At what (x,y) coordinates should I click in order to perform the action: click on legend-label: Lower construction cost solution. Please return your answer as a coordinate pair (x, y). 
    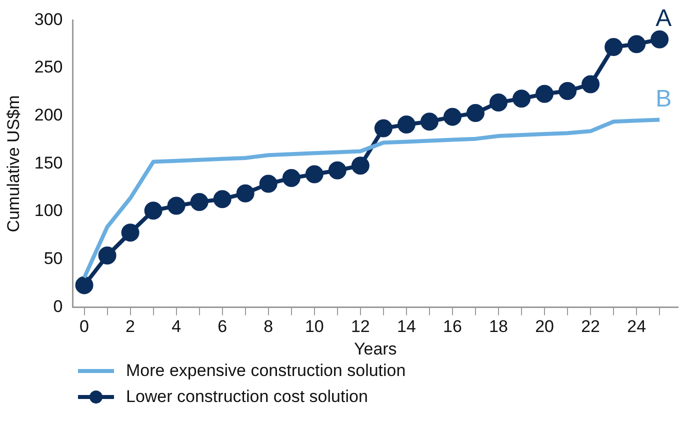
    Looking at the image, I should click on (247, 397).